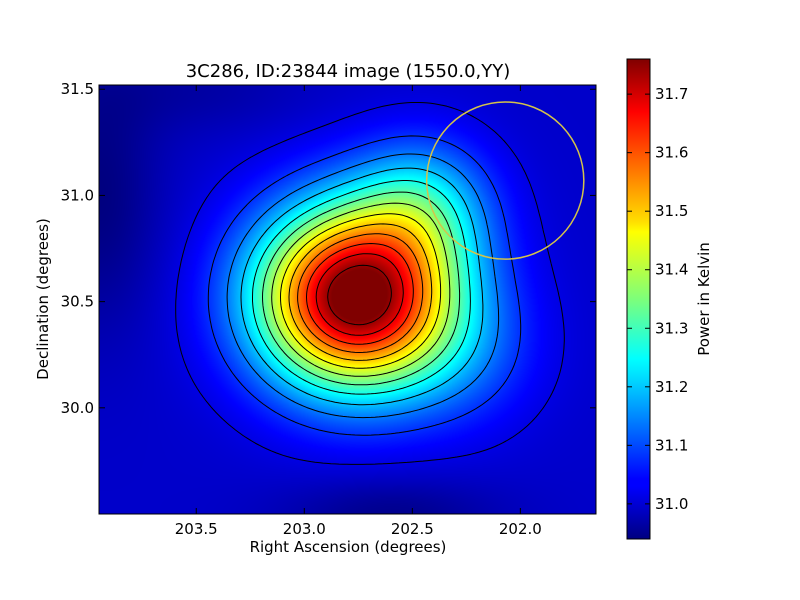 This screenshot has height=600, width=800. Describe the element at coordinates (704, 299) in the screenshot. I see `colorbar-label: Power in Kelvin` at that location.